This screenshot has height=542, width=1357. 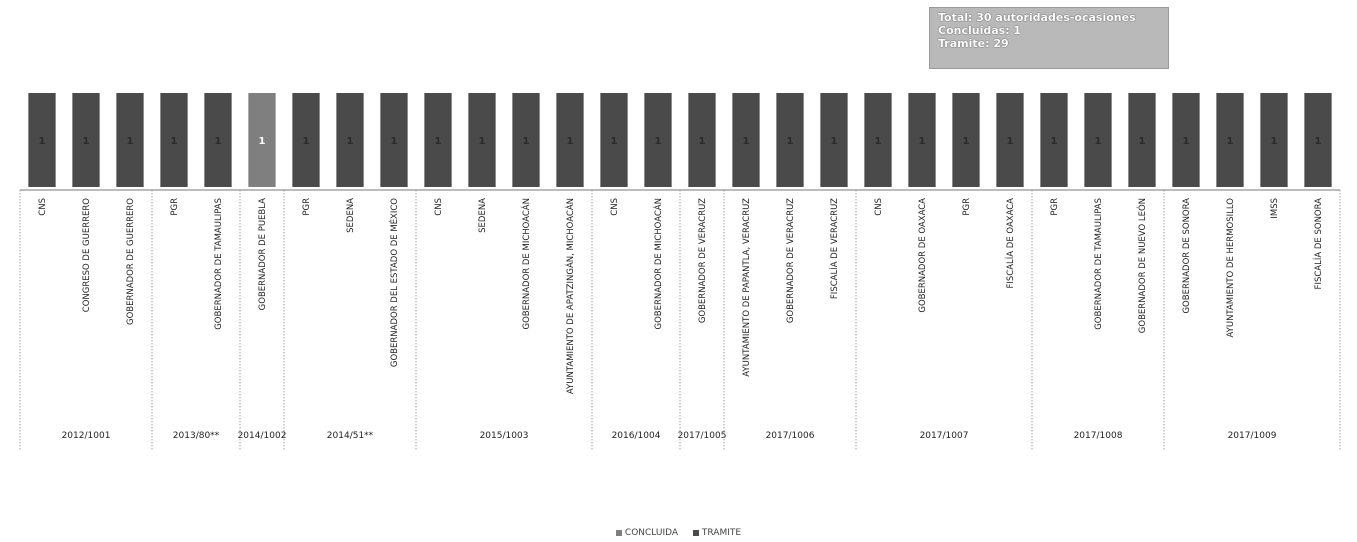 What do you see at coordinates (973, 43) in the screenshot?
I see `summary-tramite: Tramite: 29` at bounding box center [973, 43].